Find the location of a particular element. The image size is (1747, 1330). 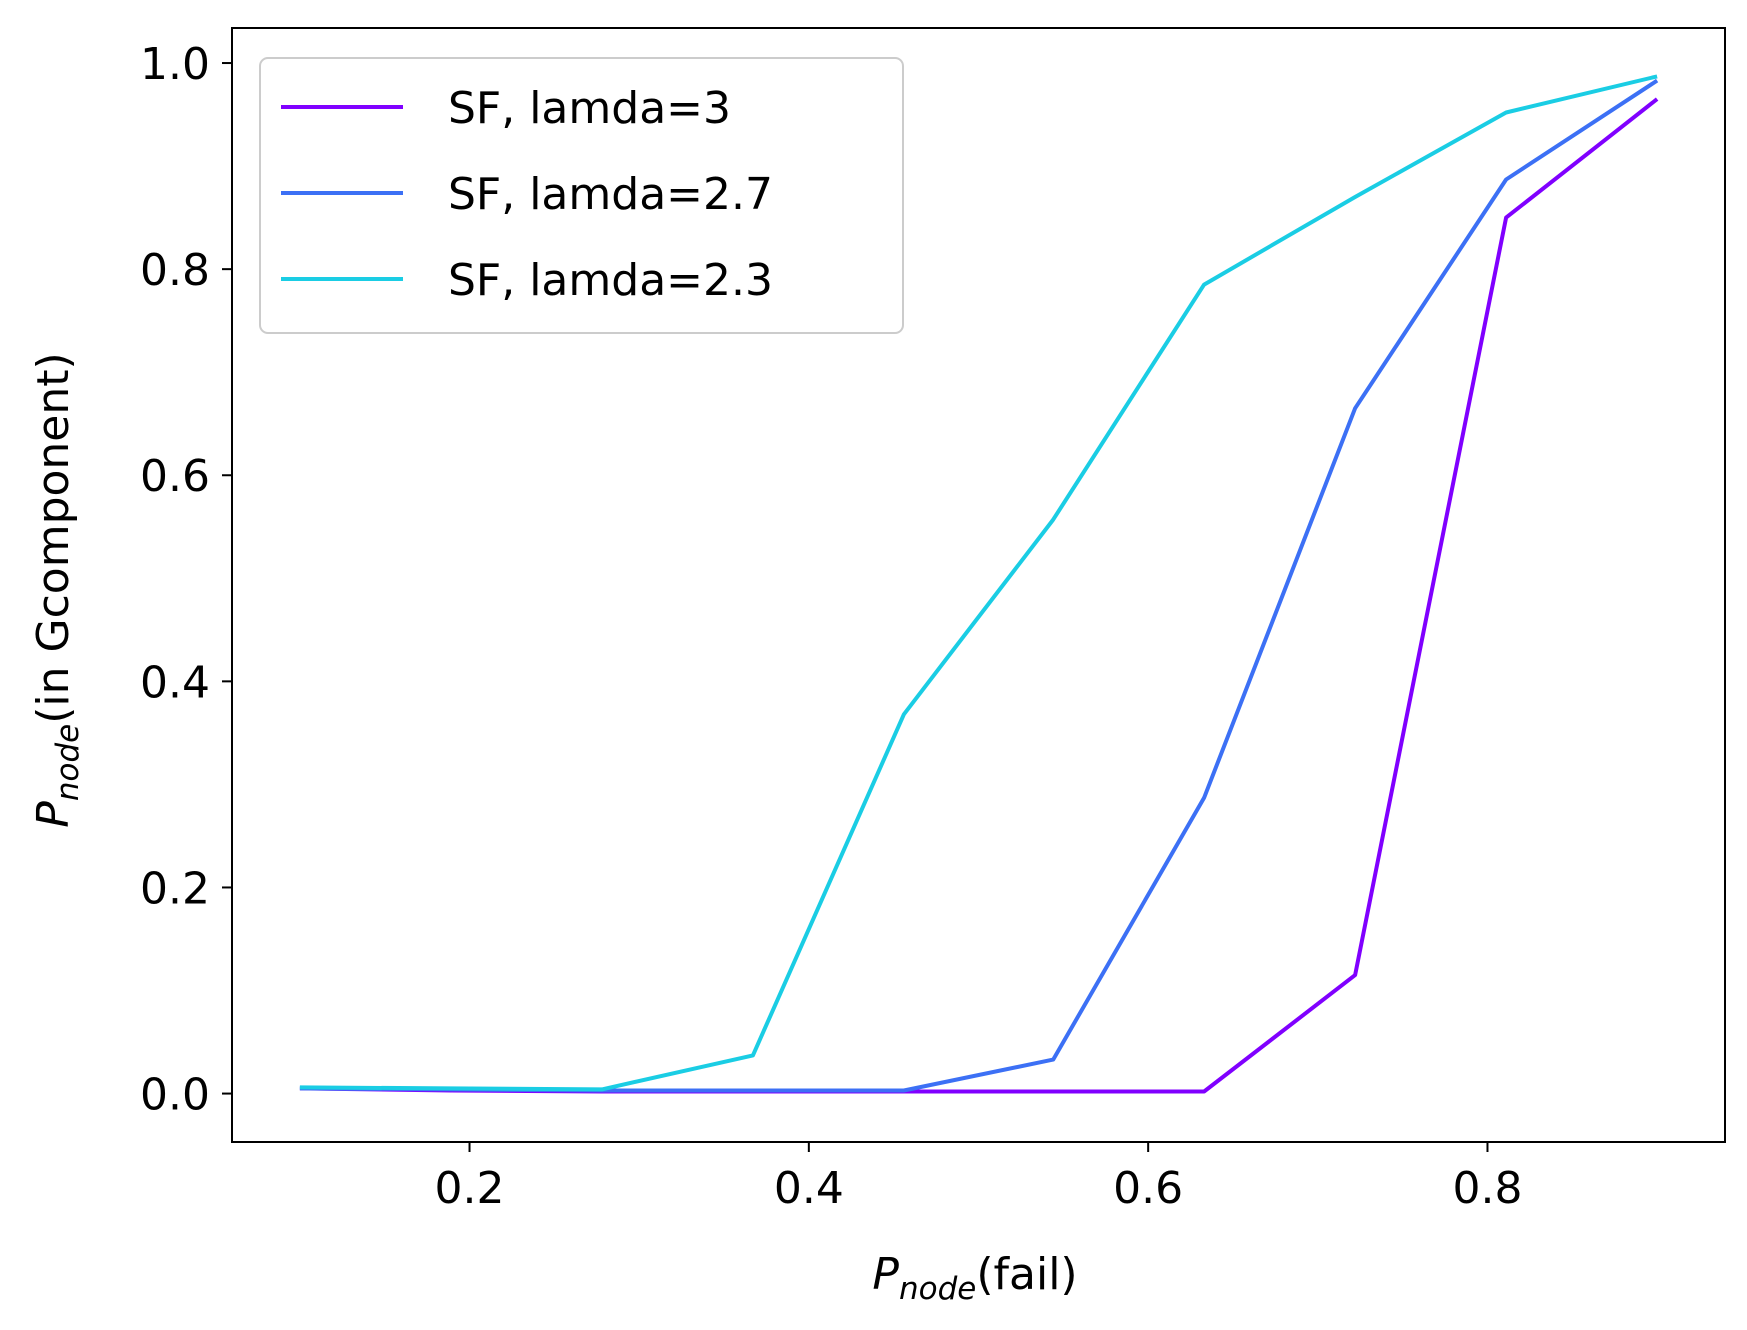

y-axis-label: Pnode(in Gcomponent) is located at coordinates (57, 589).